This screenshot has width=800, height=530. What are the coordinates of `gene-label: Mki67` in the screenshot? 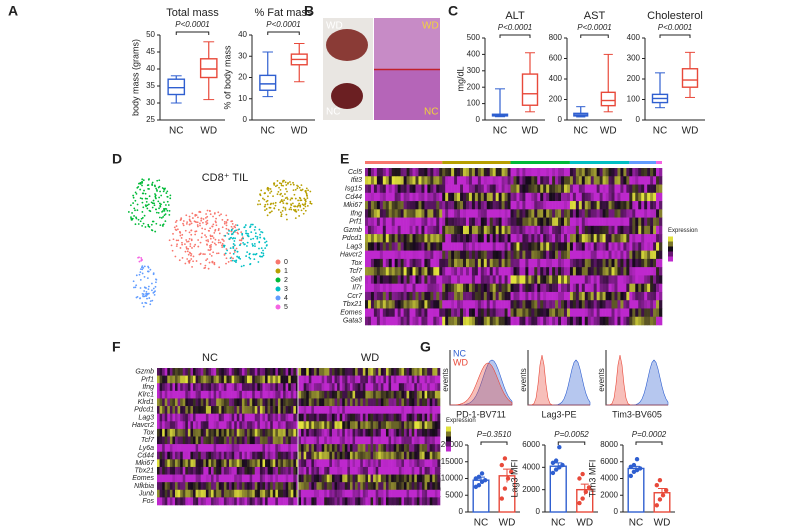 It's located at (353, 205).